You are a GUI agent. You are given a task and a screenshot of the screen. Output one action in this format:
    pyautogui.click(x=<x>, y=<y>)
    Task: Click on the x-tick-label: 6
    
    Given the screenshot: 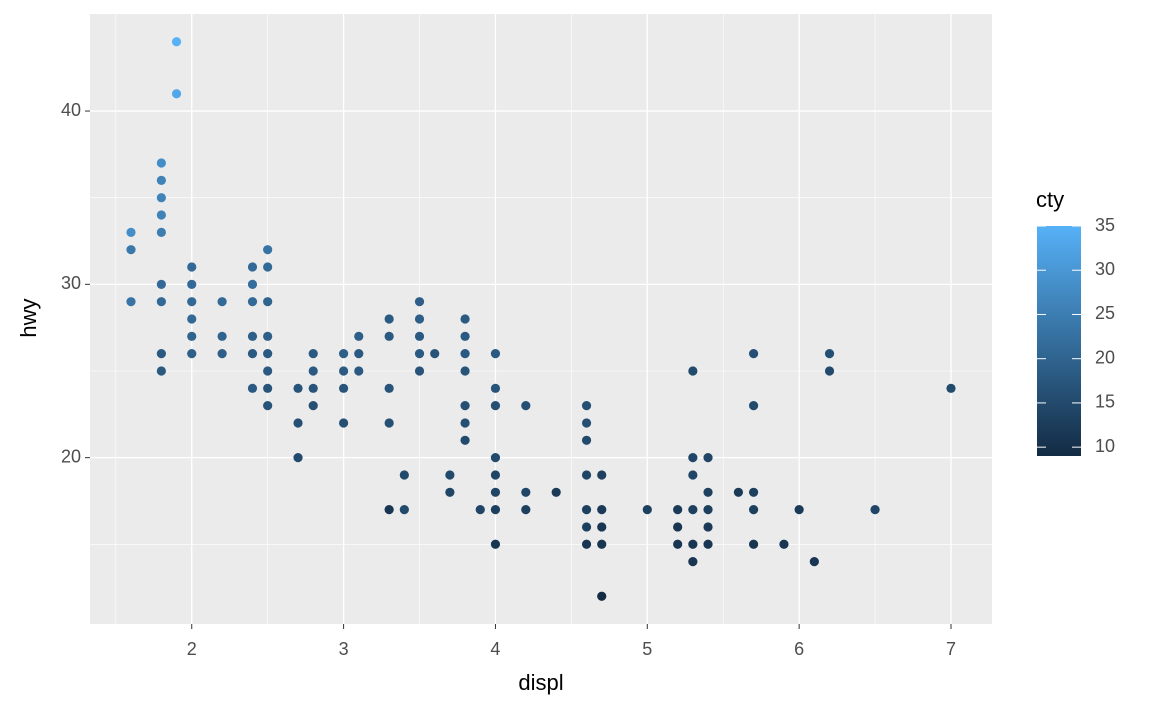 What is the action you would take?
    pyautogui.click(x=799, y=649)
    